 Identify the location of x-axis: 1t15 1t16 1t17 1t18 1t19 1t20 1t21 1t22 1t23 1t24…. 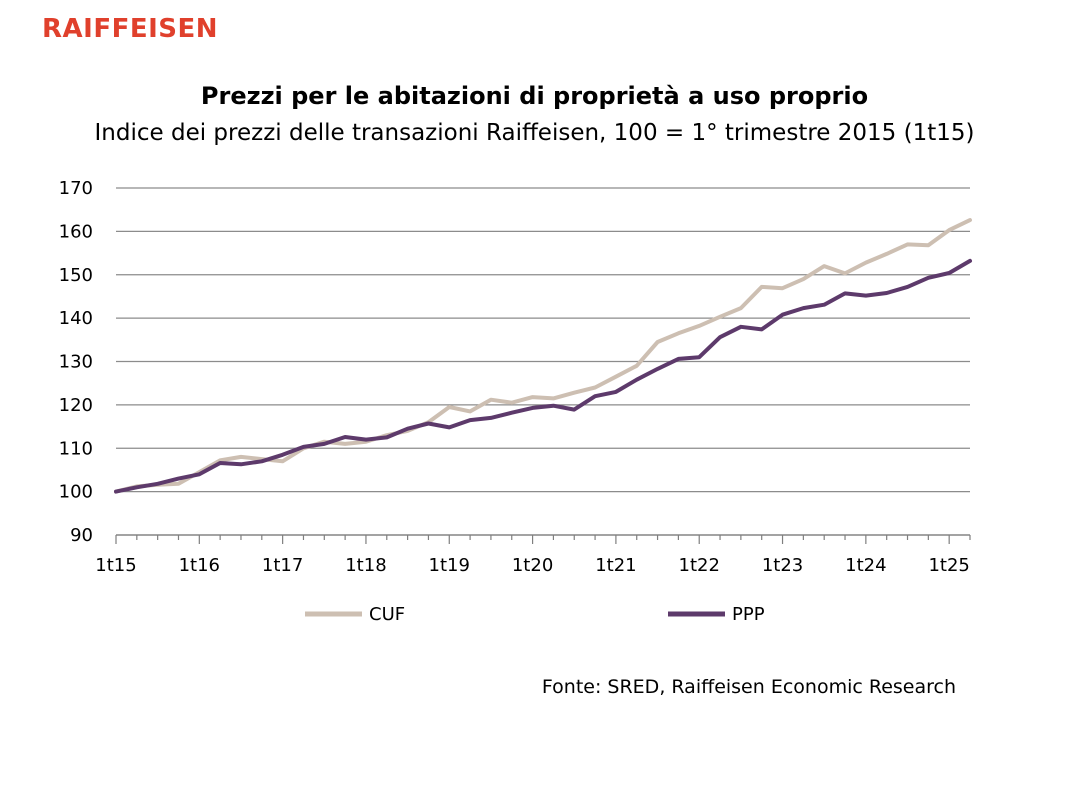
(533, 555).